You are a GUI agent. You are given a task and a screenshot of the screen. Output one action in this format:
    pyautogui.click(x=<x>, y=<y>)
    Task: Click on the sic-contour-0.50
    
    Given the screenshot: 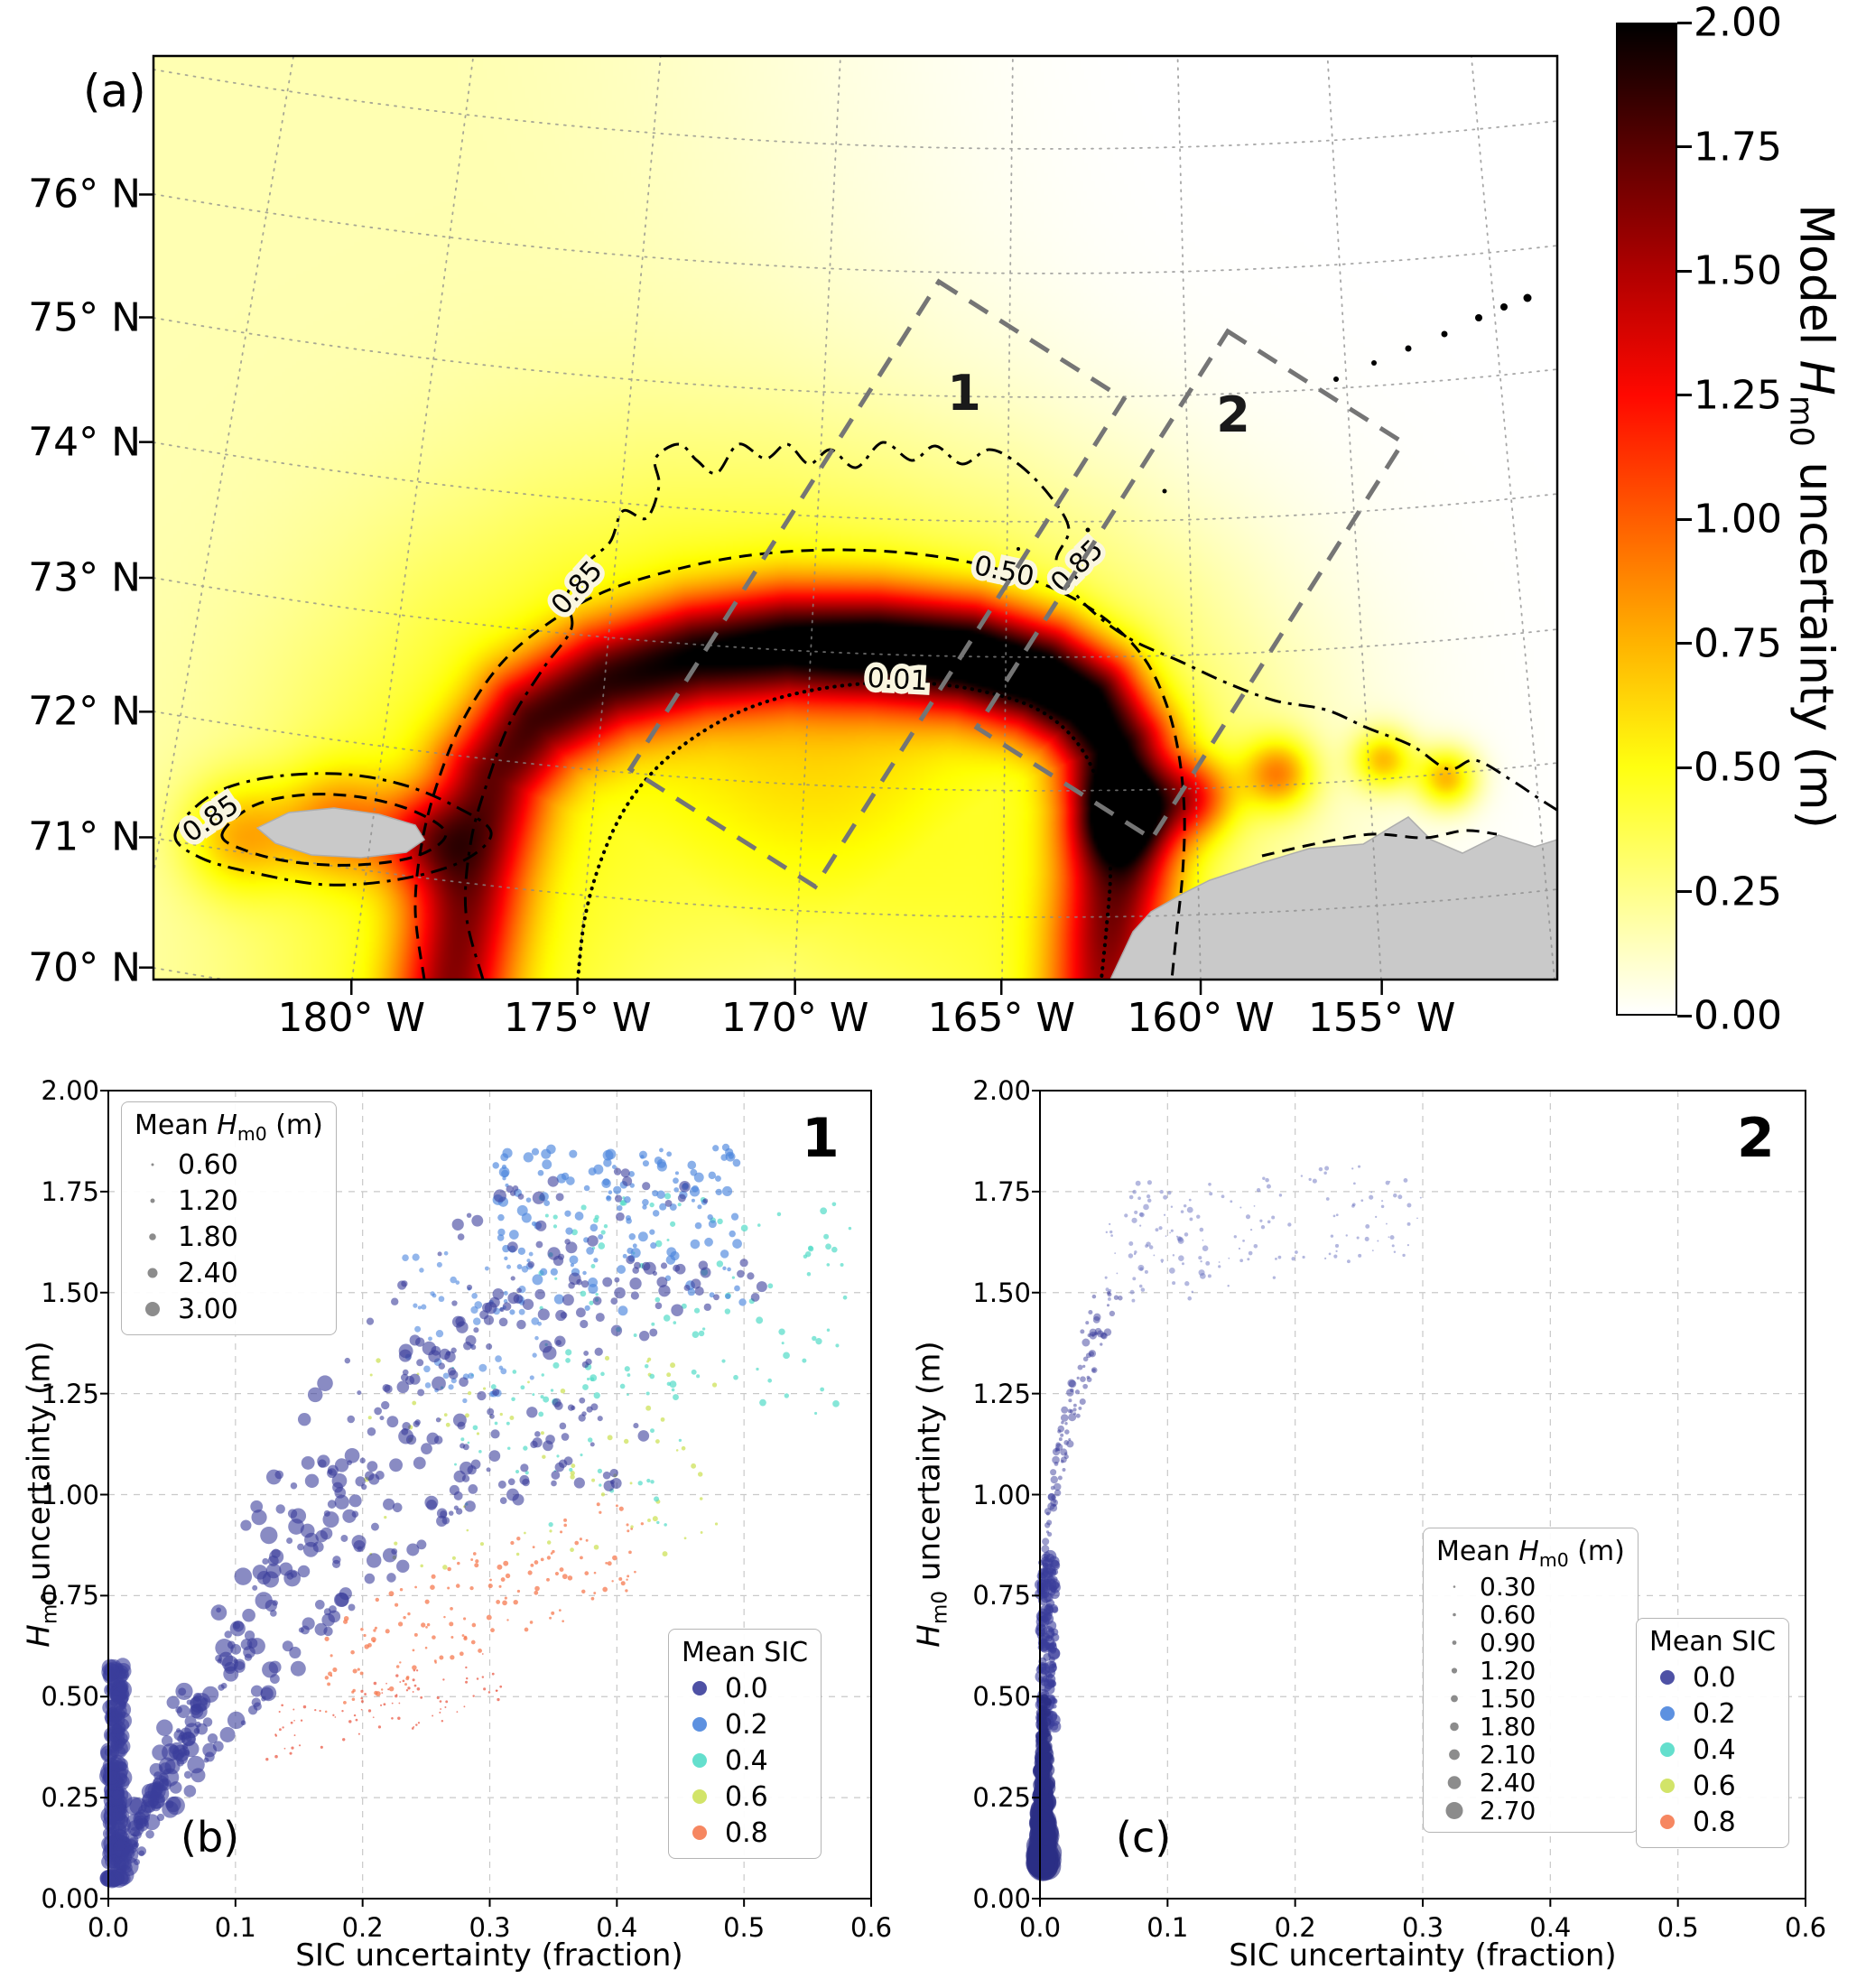 What is the action you would take?
    pyautogui.click(x=1379, y=843)
    